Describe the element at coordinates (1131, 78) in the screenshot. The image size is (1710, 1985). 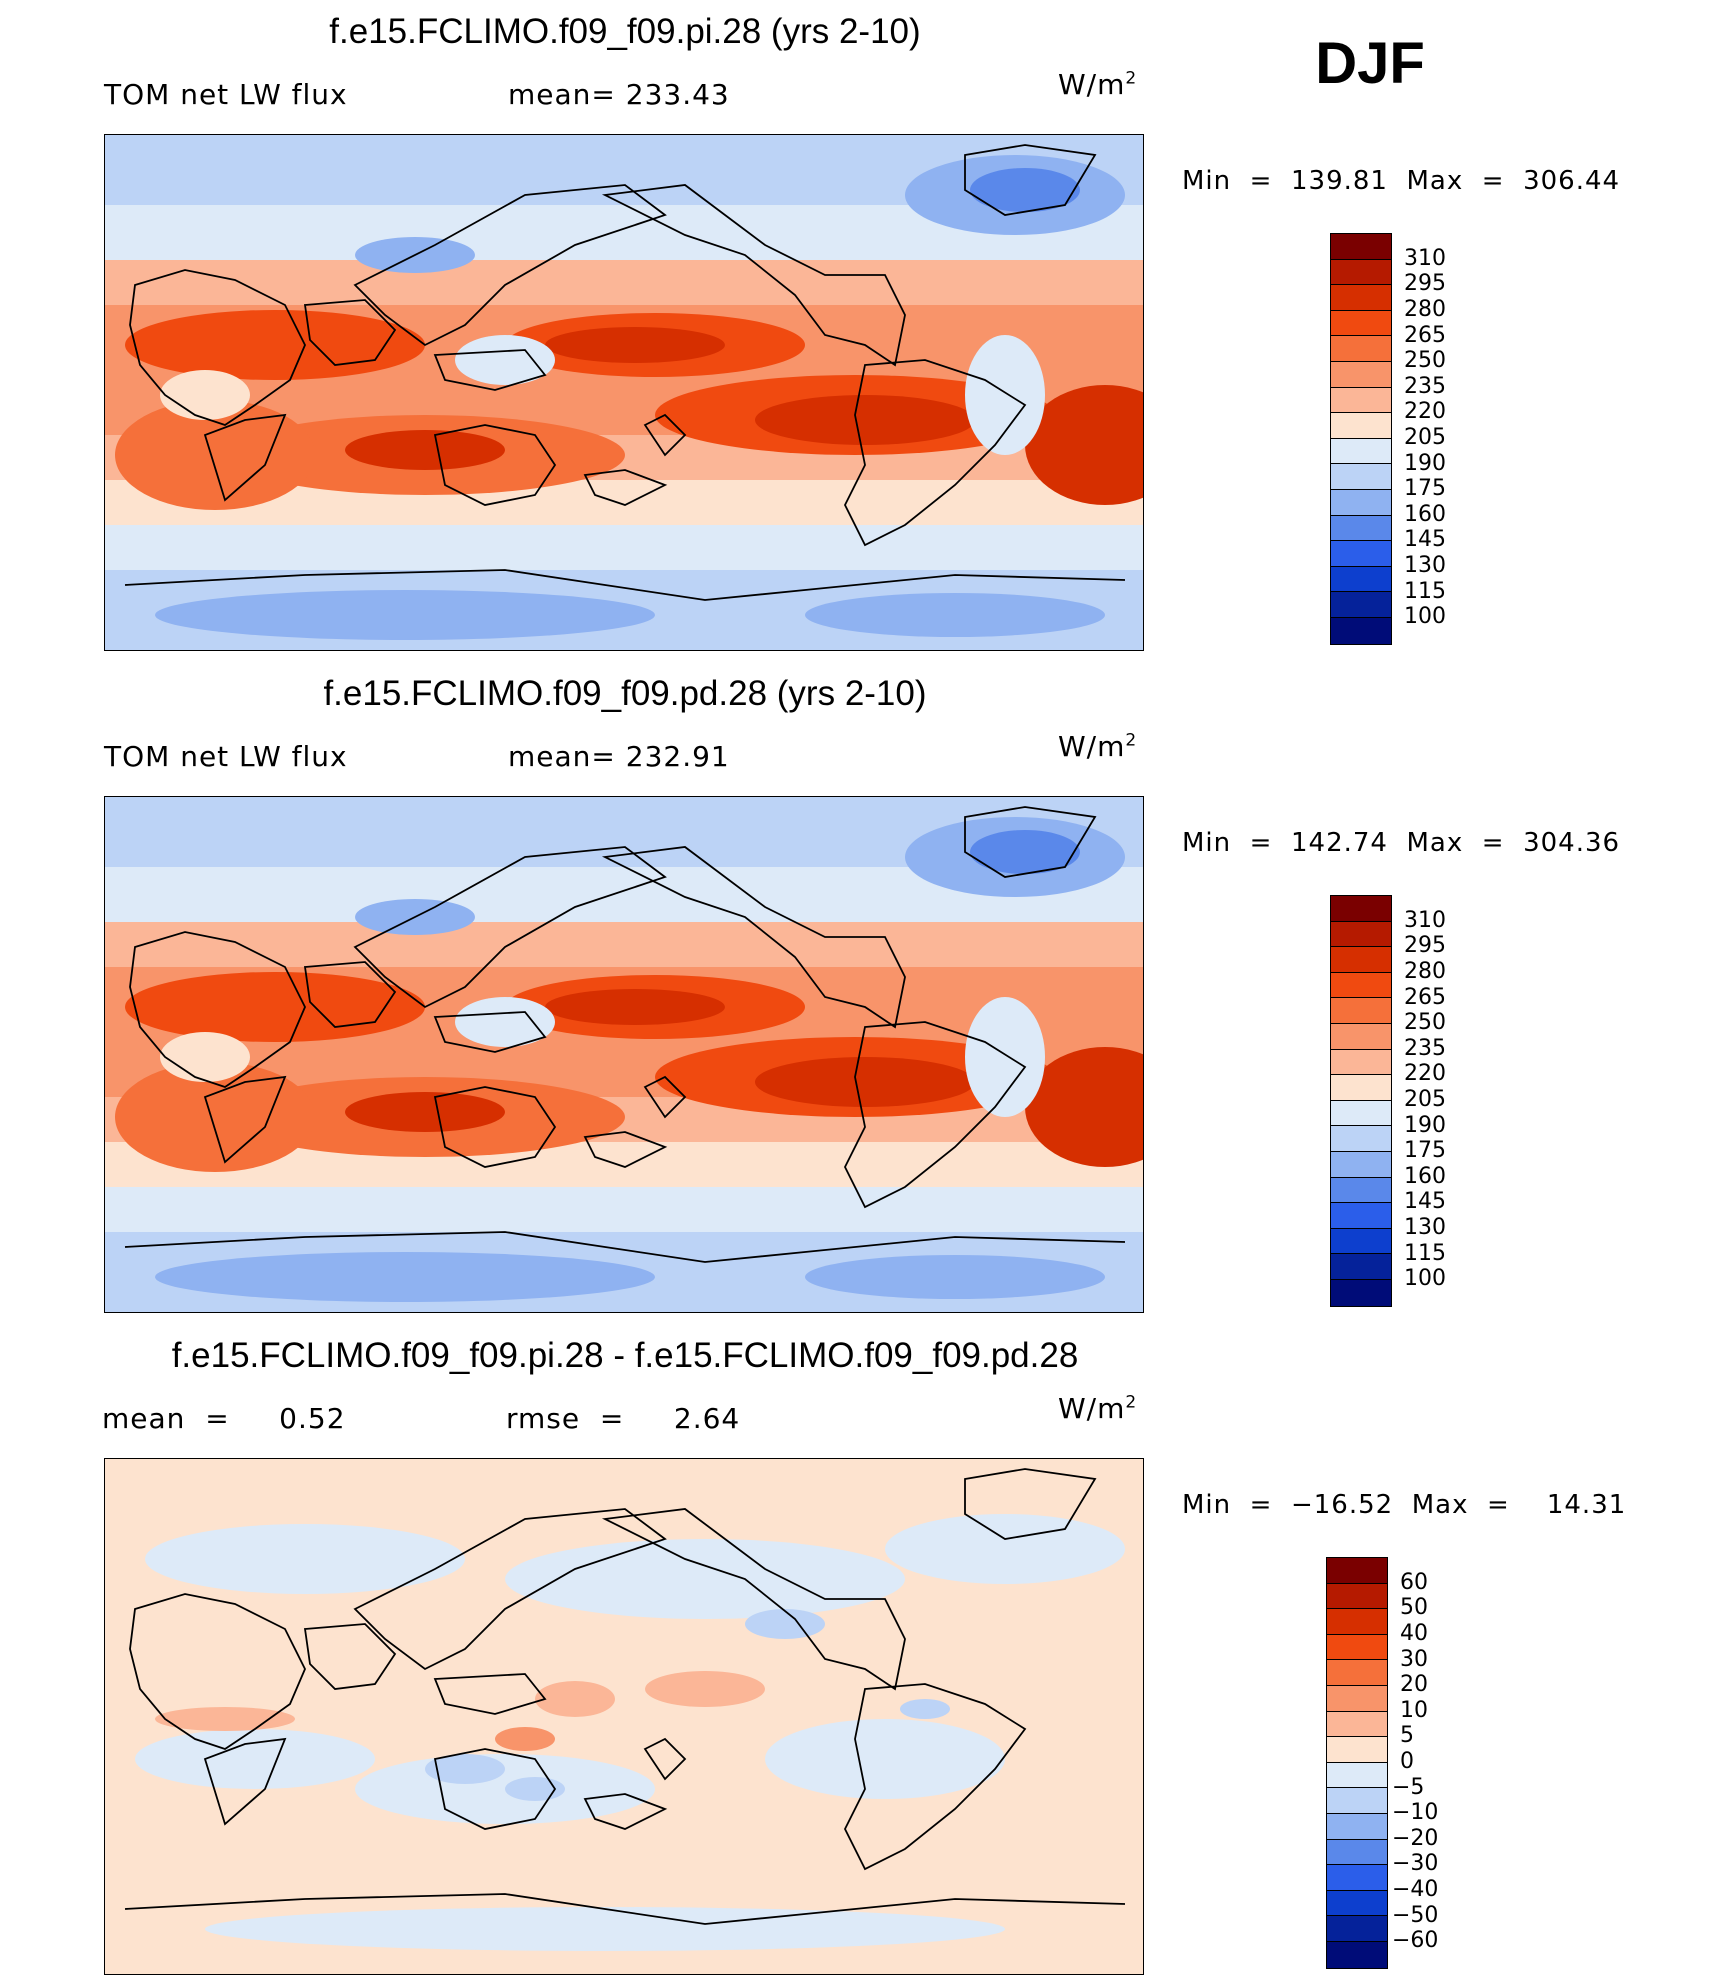
I see `panel-1-units-exponent: 2` at that location.